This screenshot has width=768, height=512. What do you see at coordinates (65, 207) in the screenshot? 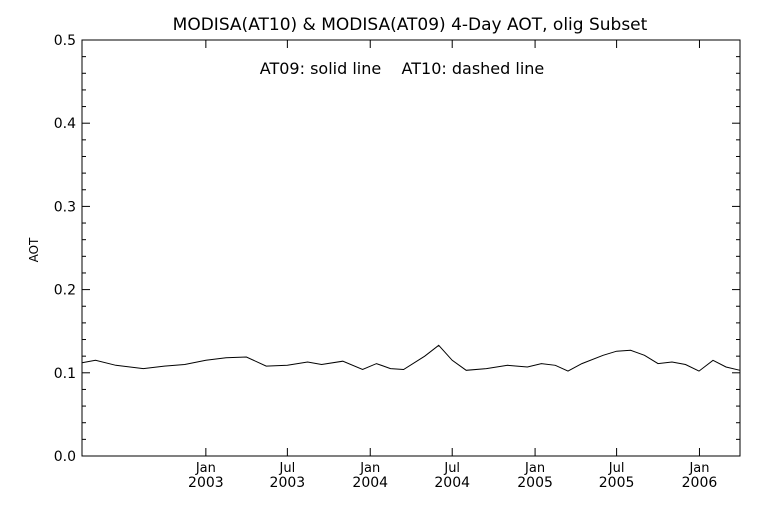
I see `y-tick-label: 0.3` at bounding box center [65, 207].